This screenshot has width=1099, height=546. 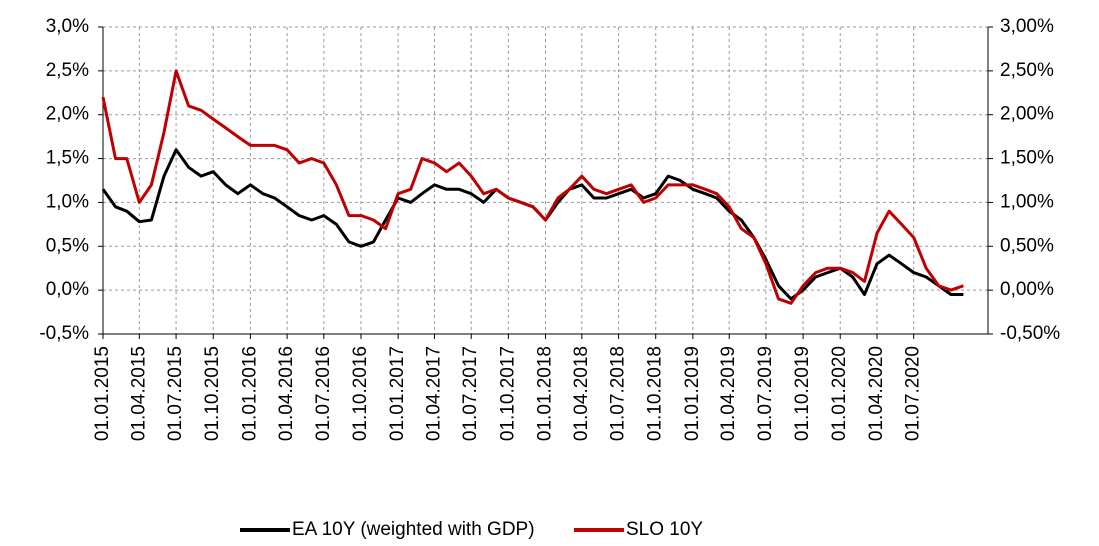 What do you see at coordinates (1027, 26) in the screenshot?
I see `y2-tick-label: 3,00%` at bounding box center [1027, 26].